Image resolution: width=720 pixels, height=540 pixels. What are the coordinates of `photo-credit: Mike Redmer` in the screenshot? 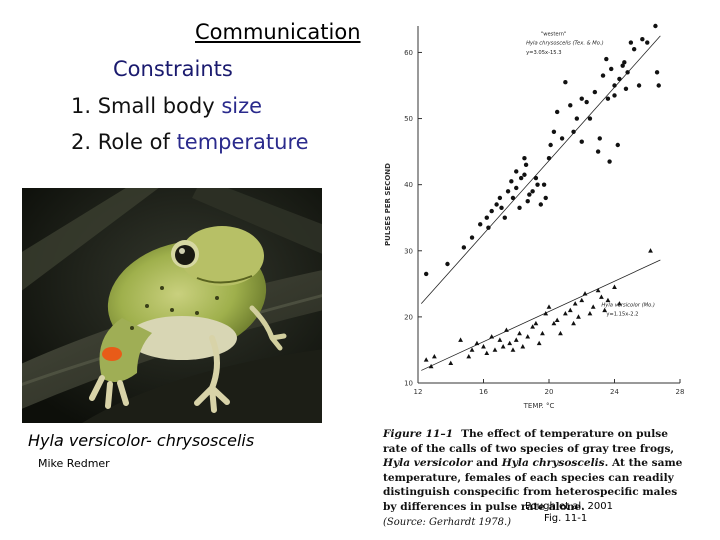 It's located at (74, 463).